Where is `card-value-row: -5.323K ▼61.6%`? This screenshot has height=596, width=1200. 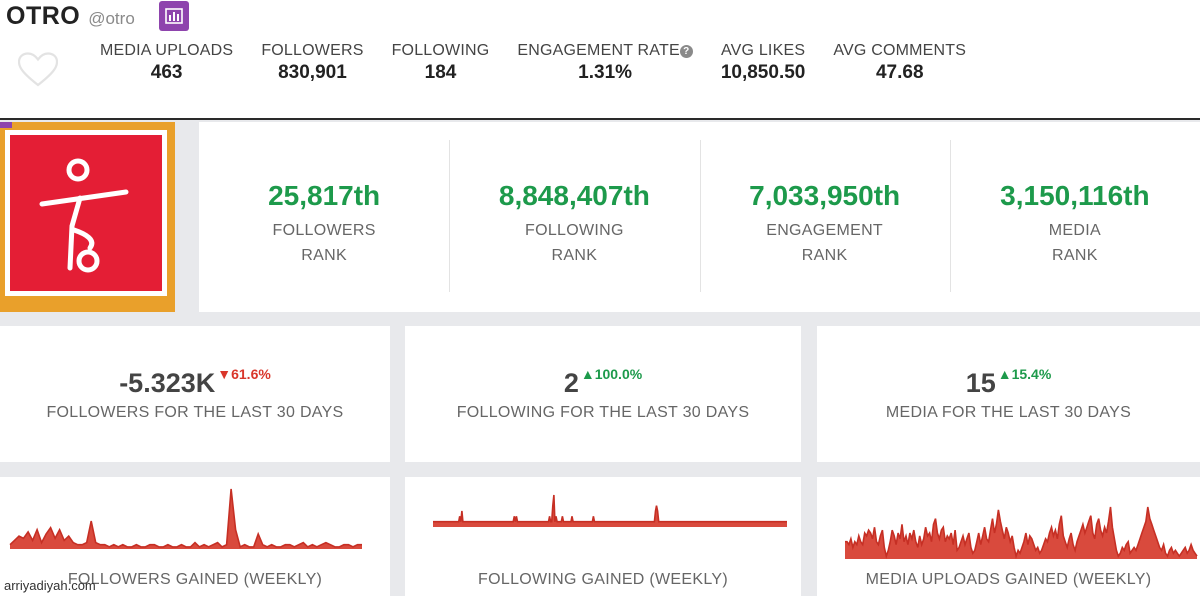
card-value-row: -5.323K ▼61.6% is located at coordinates (195, 382).